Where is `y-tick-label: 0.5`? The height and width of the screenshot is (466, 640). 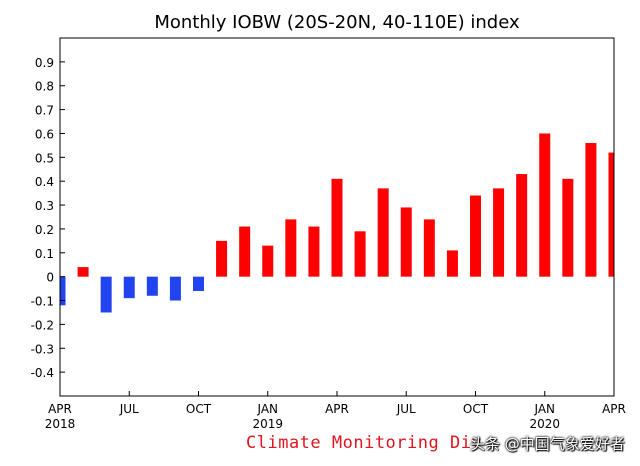
y-tick-label: 0.5 is located at coordinates (44, 158).